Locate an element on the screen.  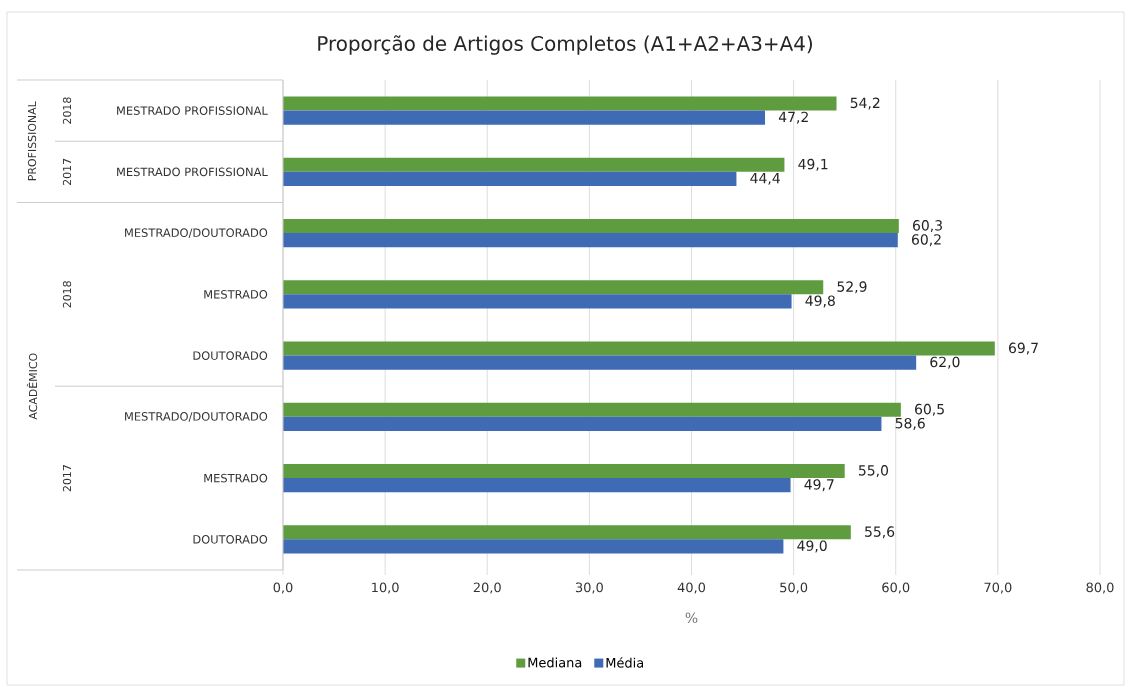
x-tick-label: 70,0 is located at coordinates (998, 588).